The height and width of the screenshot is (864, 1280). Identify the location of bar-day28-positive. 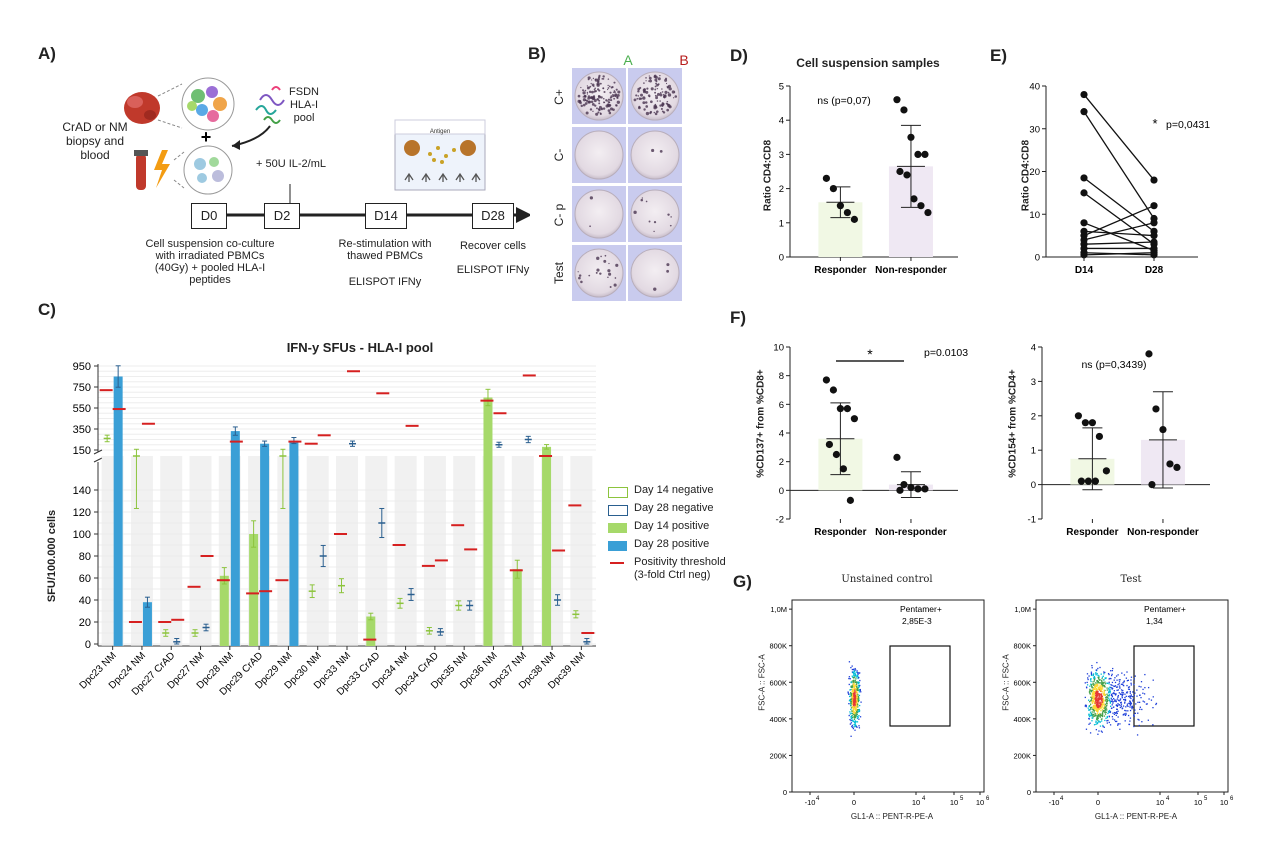
(235, 538).